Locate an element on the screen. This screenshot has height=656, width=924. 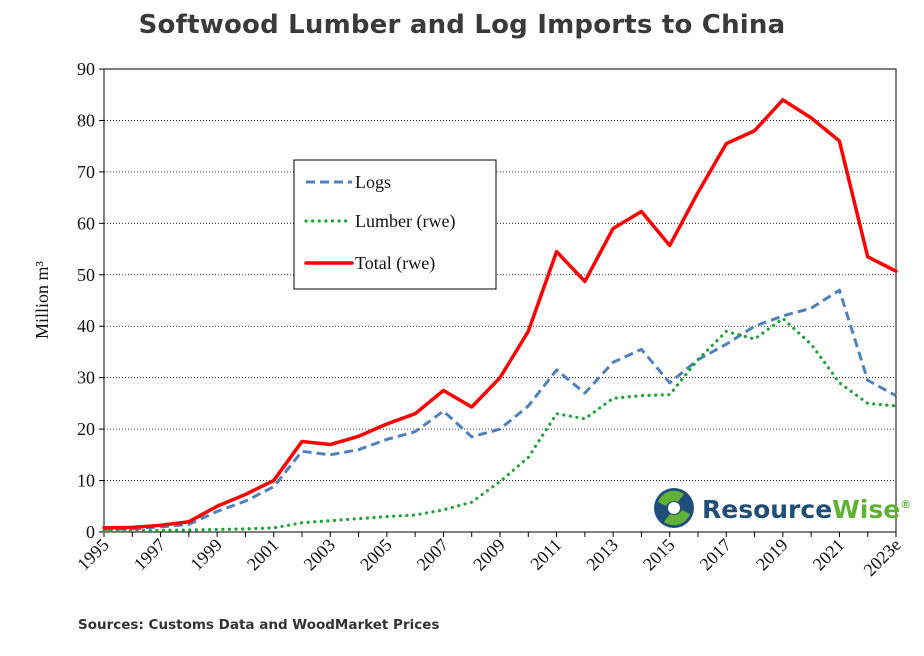
y-axis-ticks: 0 10 20 30 40 50 60 70 80 90 is located at coordinates (90, 300).